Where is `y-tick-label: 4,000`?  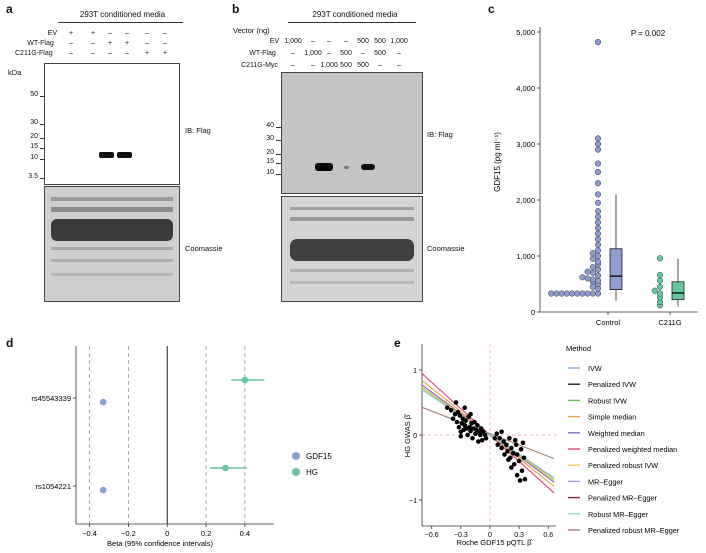
y-tick-label: 4,000 is located at coordinates (525, 88).